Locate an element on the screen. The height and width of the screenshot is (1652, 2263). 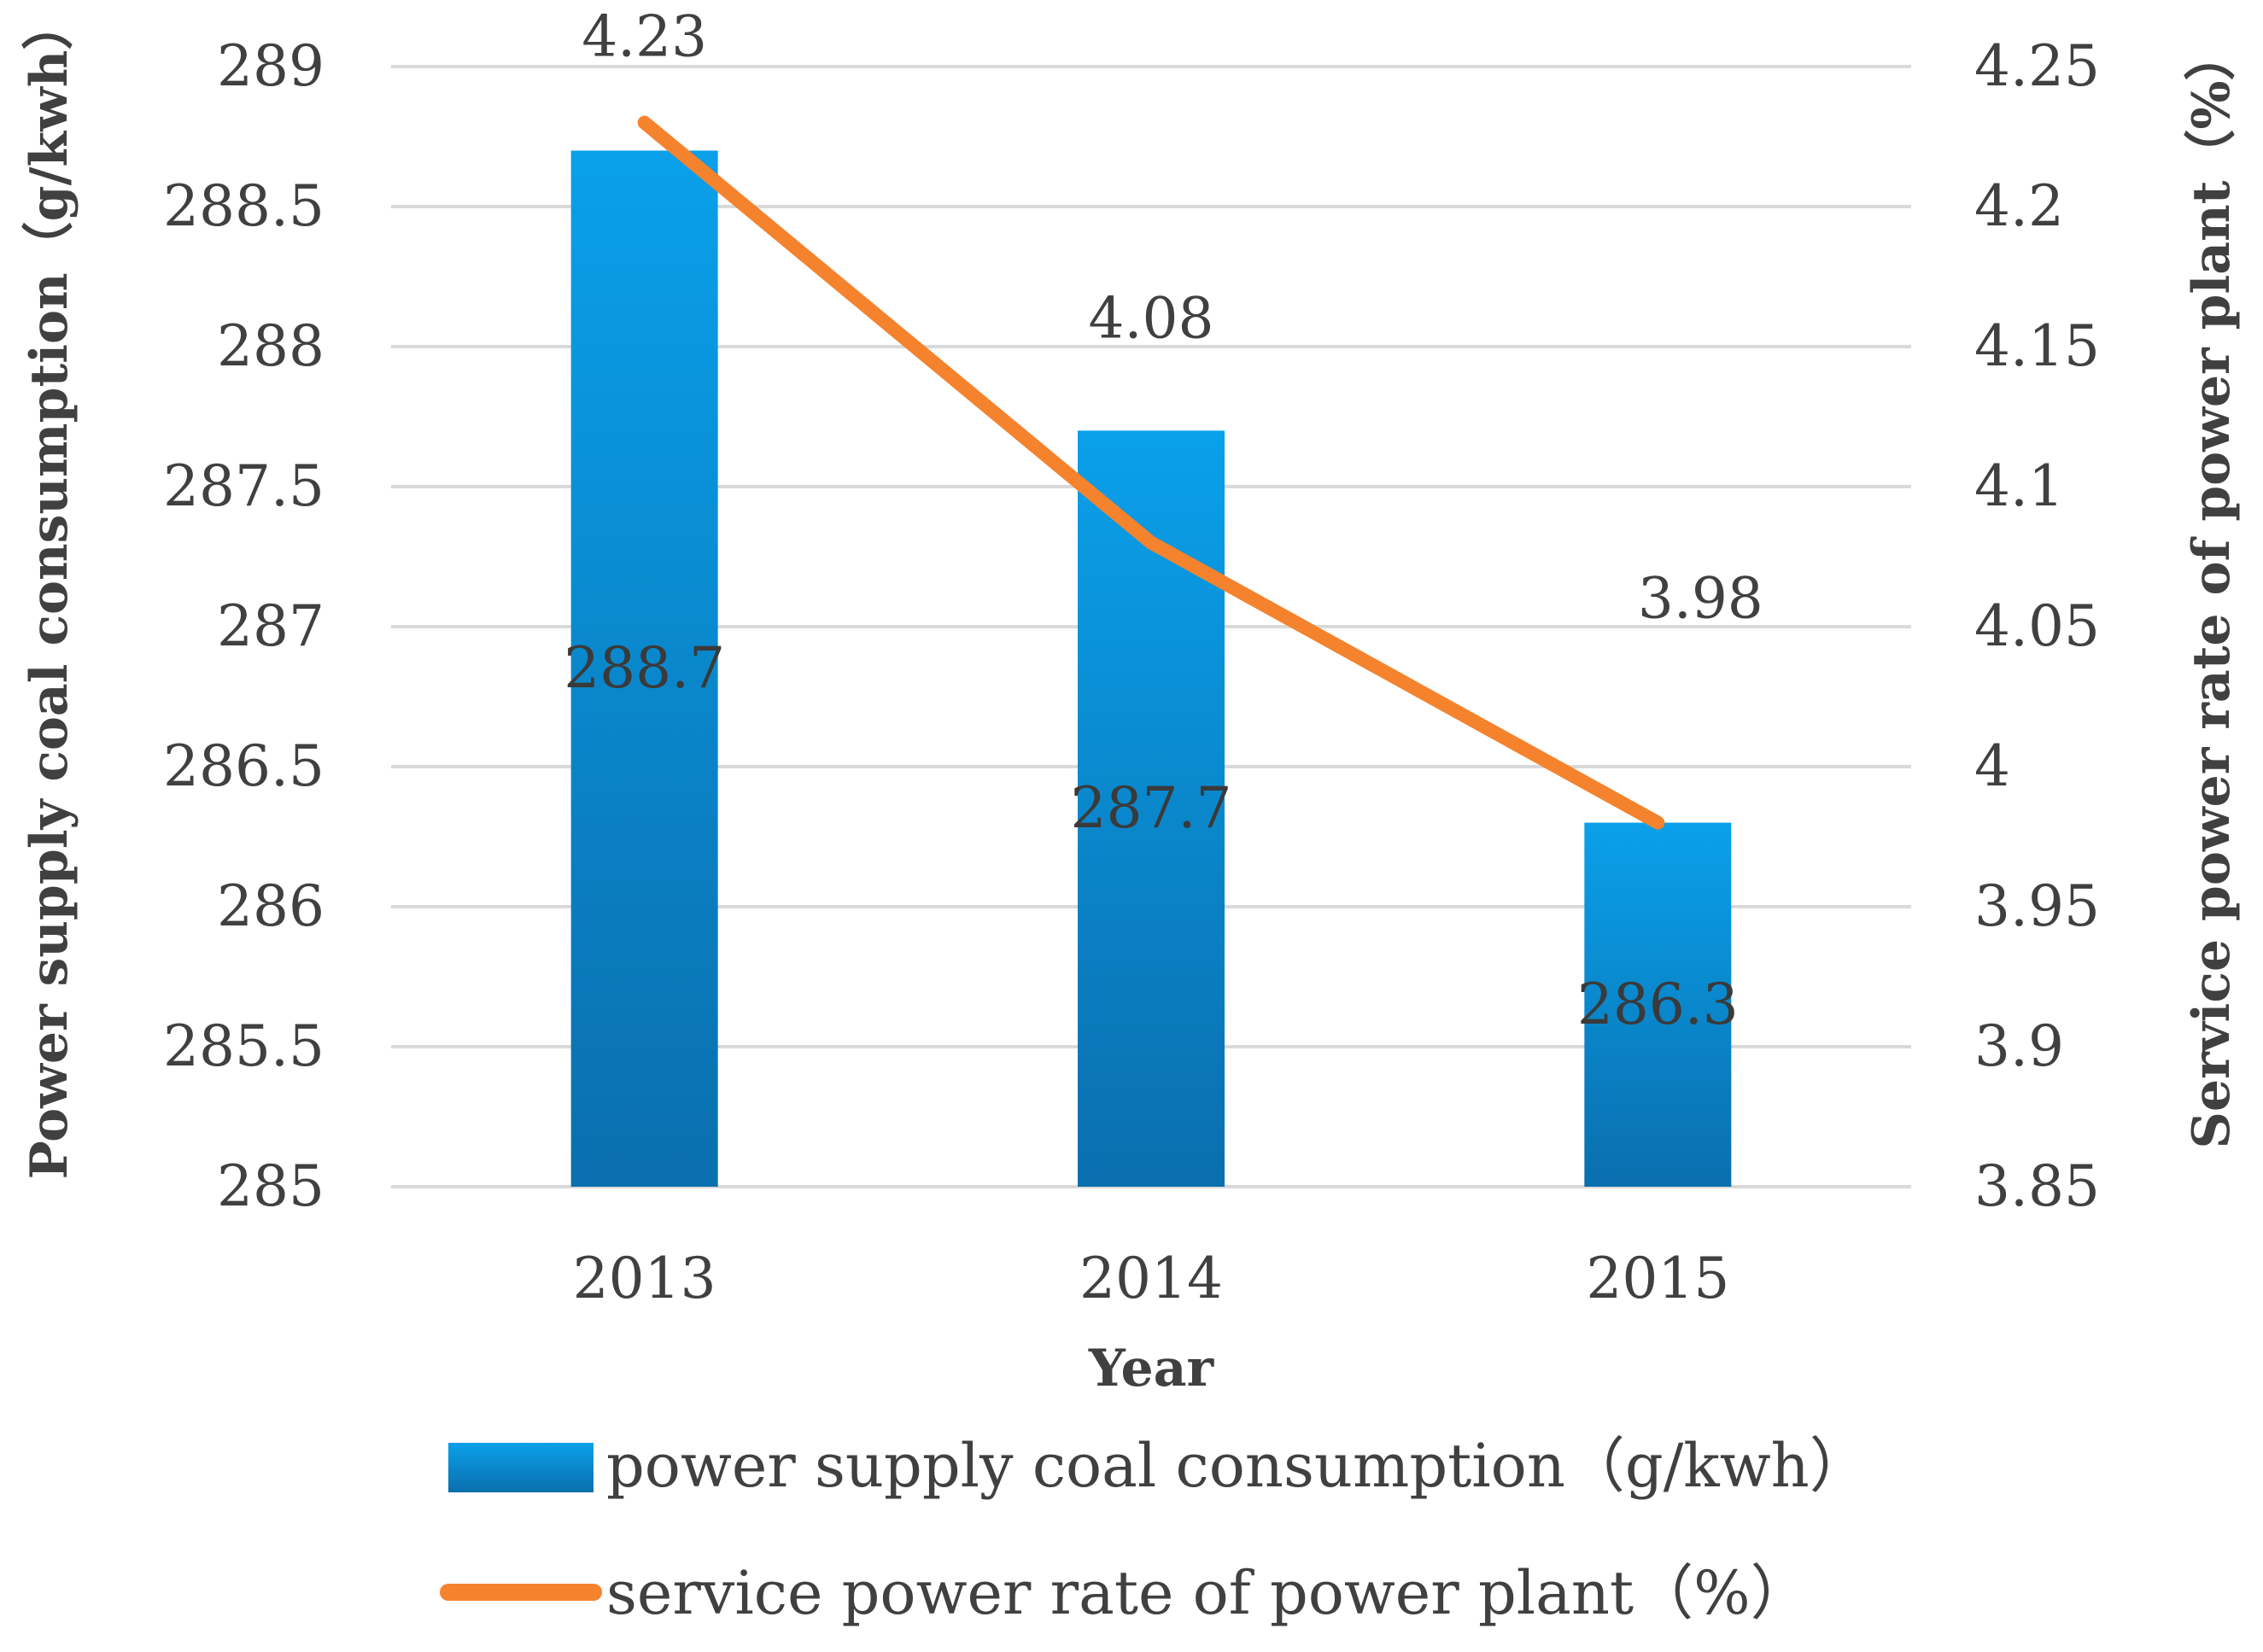
bar-data-label: 288.7 is located at coordinates (644, 668).